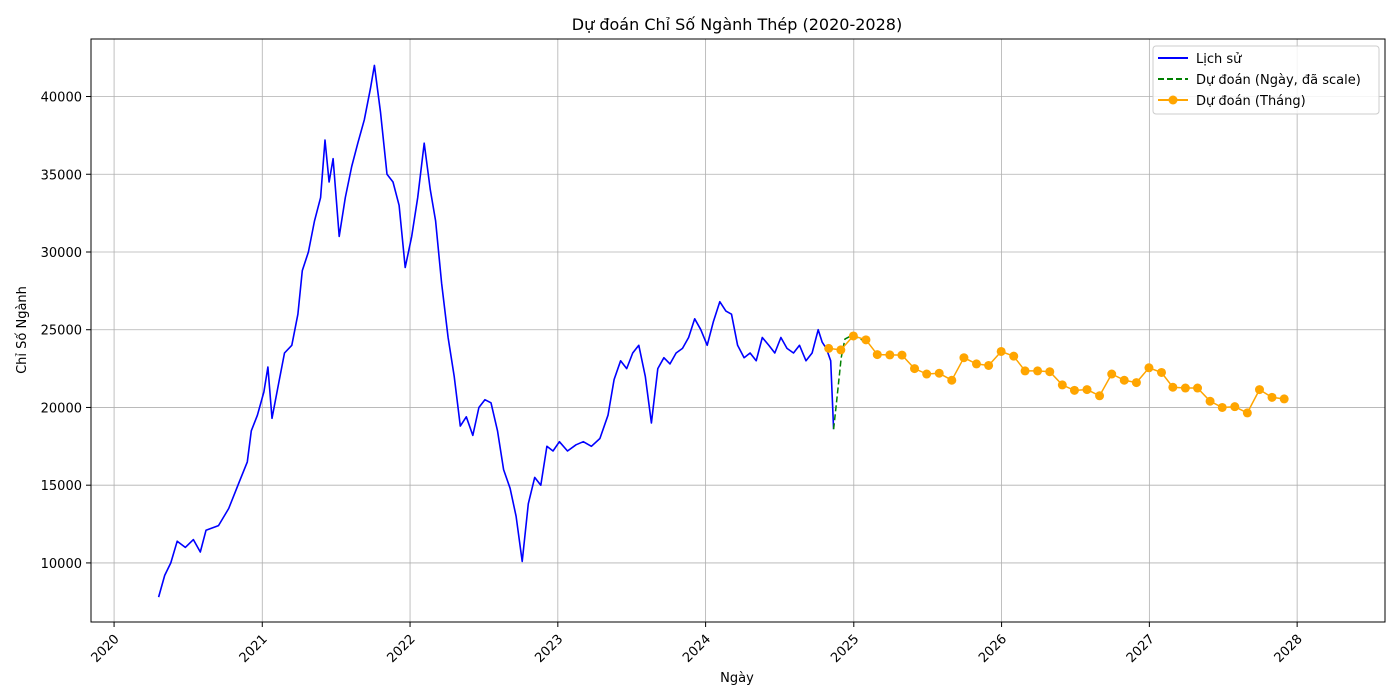 Image resolution: width=1400 pixels, height=700 pixels. Describe the element at coordinates (1251, 101) in the screenshot. I see `legend-label-monthly-forecast: Dự đoán (Tháng)` at that location.